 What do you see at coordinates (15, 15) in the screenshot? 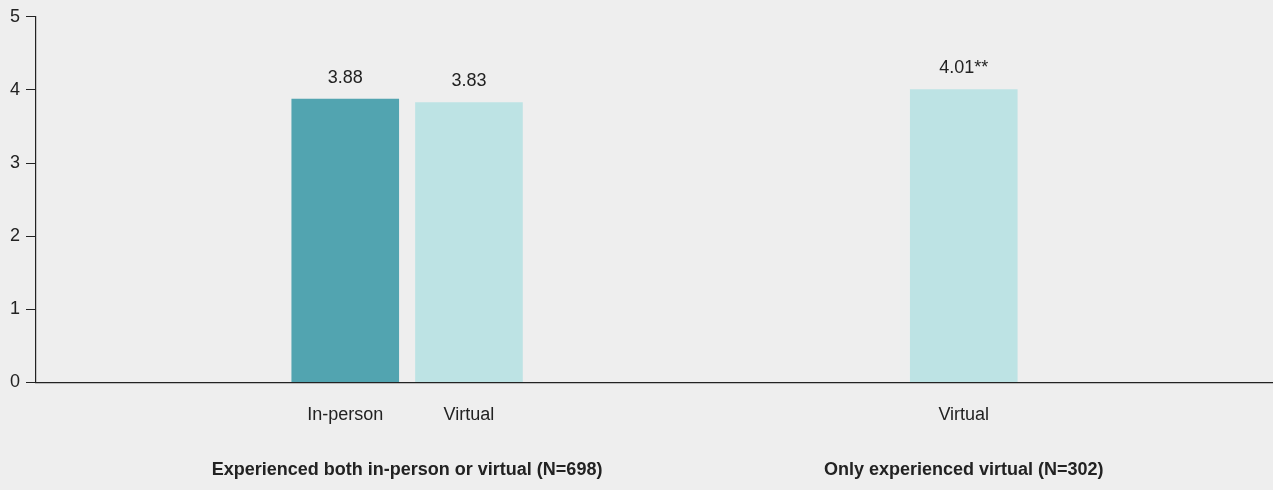
I see `y-tick-label: 5` at bounding box center [15, 15].